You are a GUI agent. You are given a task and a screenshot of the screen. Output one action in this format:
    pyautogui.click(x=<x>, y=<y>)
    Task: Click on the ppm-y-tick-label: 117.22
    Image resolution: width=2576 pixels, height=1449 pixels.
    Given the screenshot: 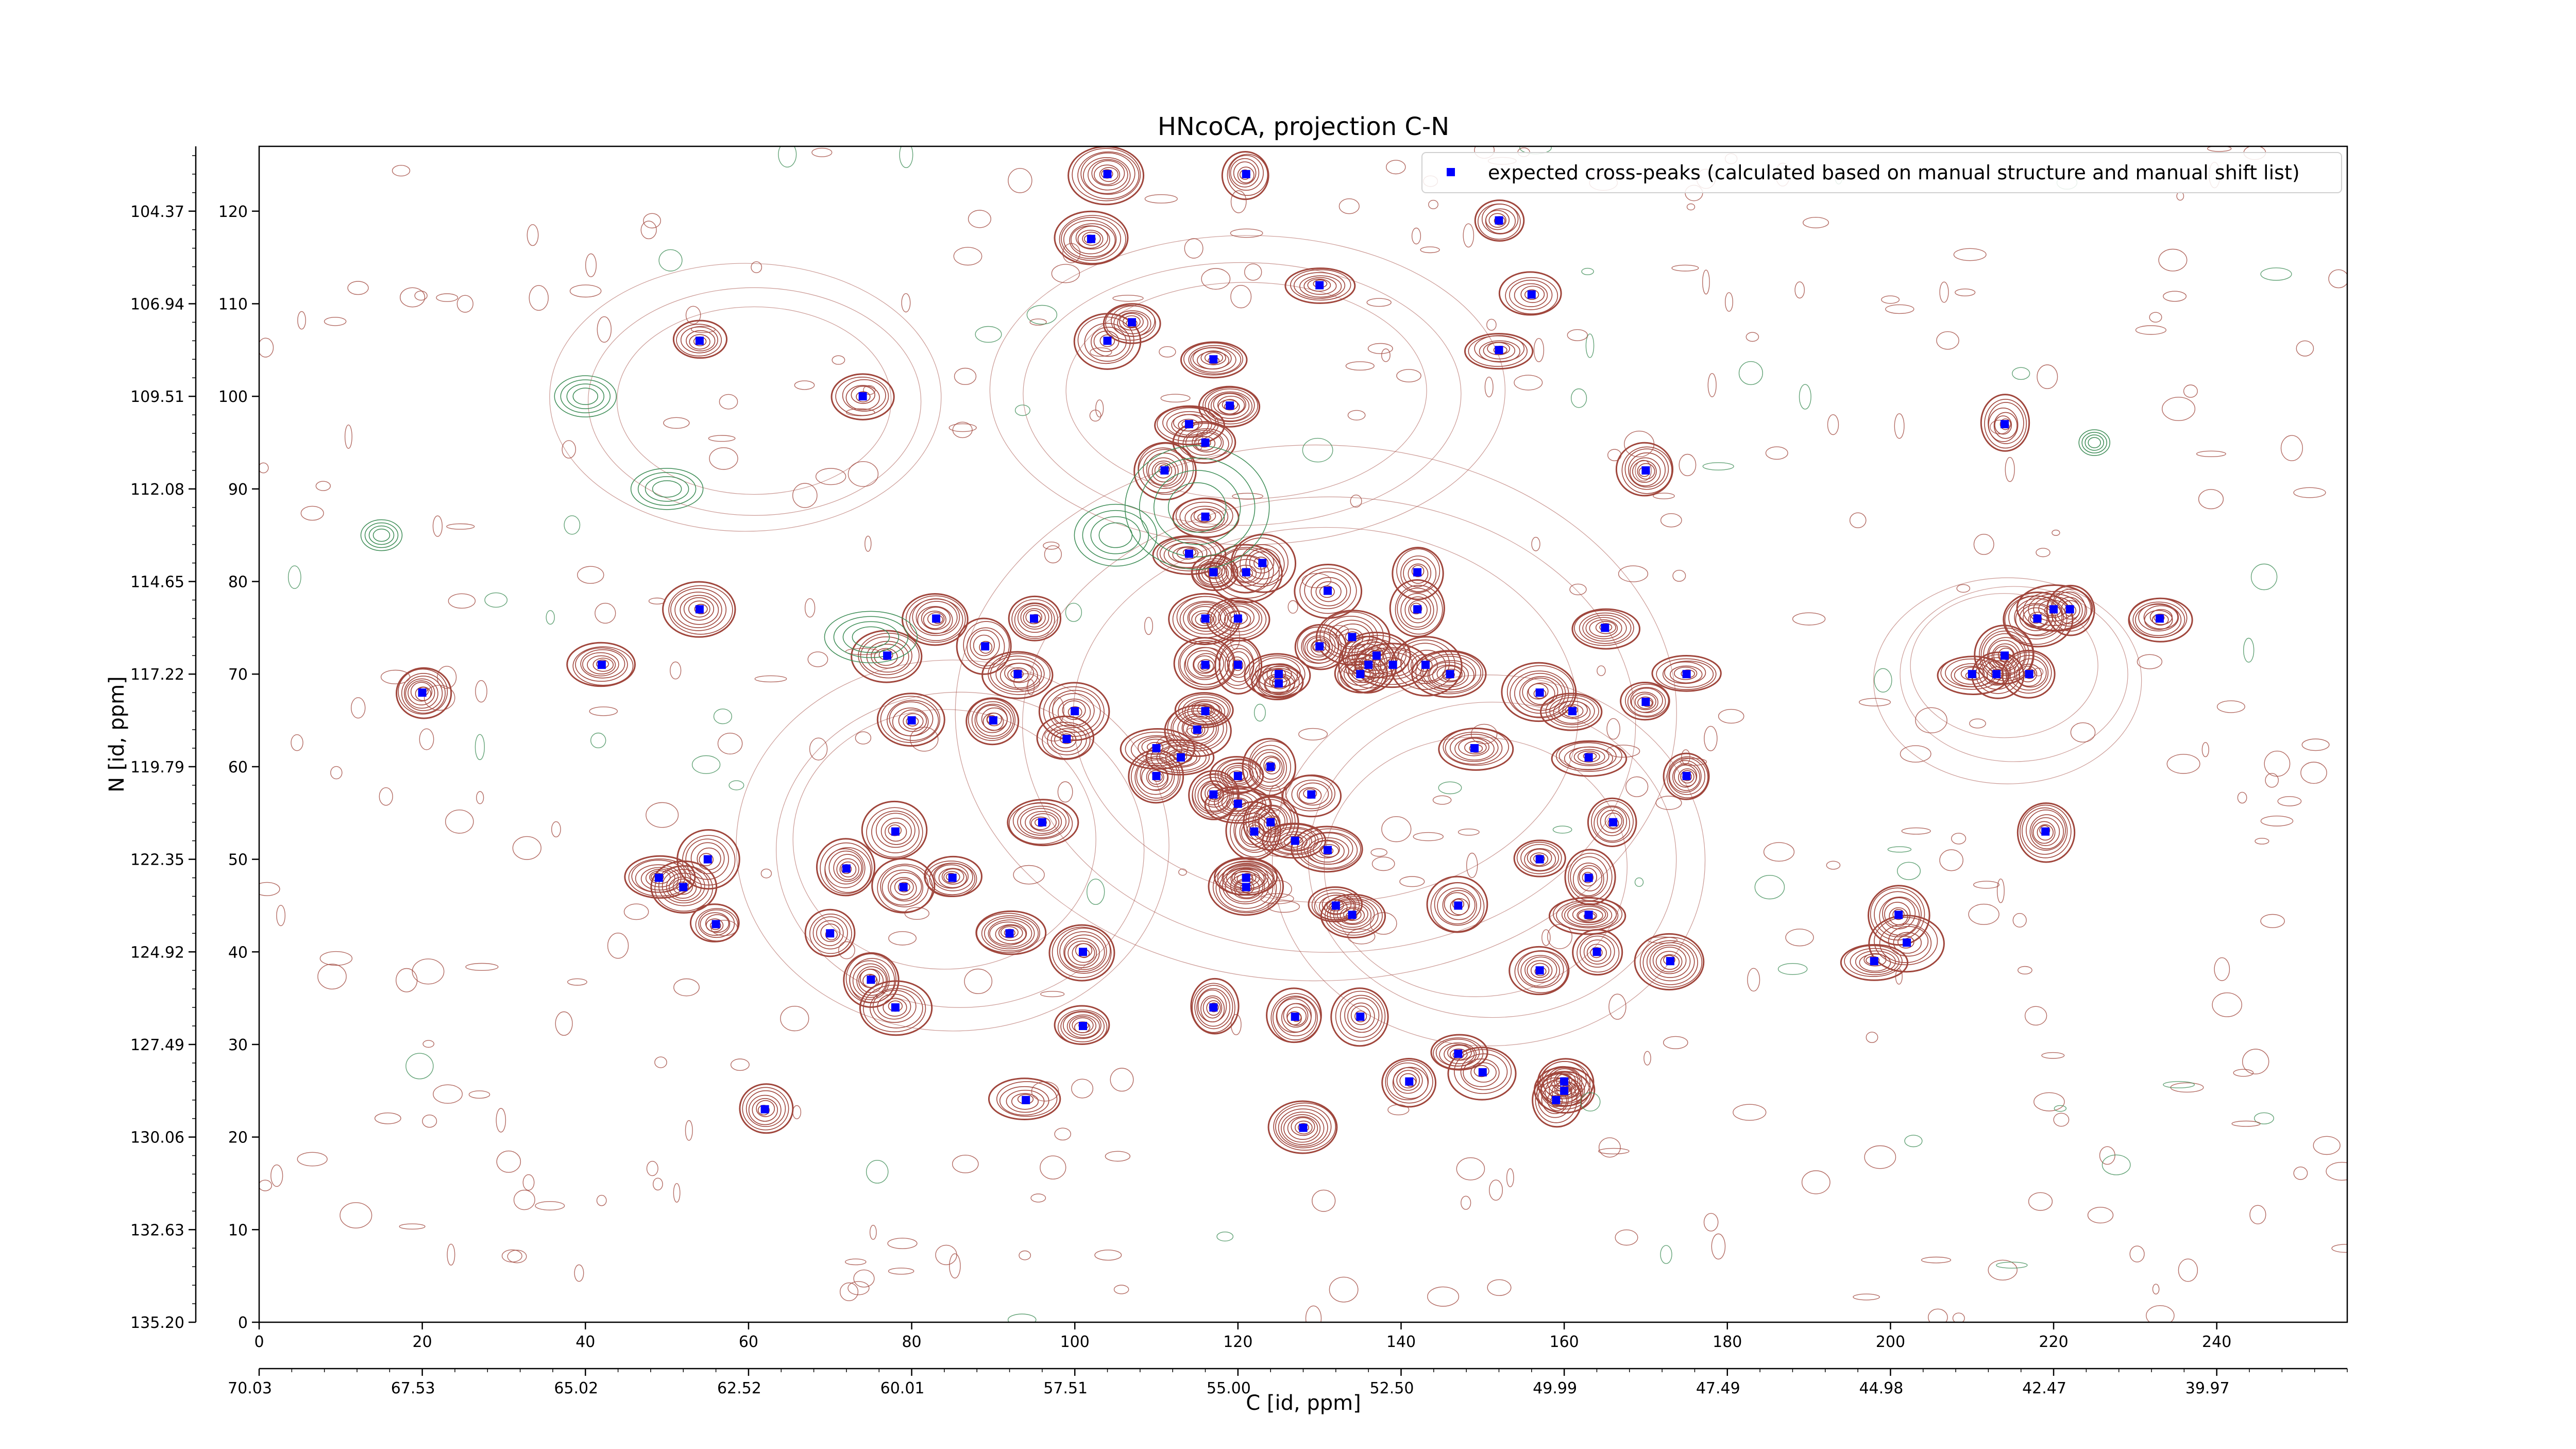 What is the action you would take?
    pyautogui.click(x=157, y=675)
    